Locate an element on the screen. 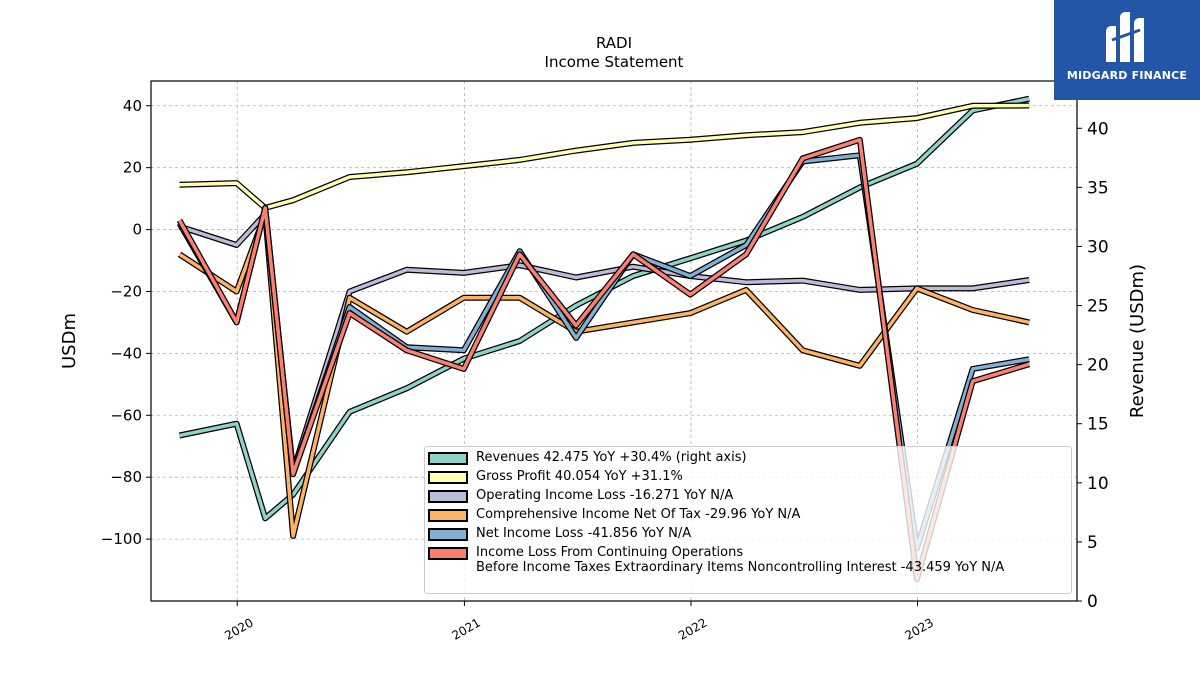 The width and height of the screenshot is (1200, 675). y-tick-label: 0 is located at coordinates (137, 230).